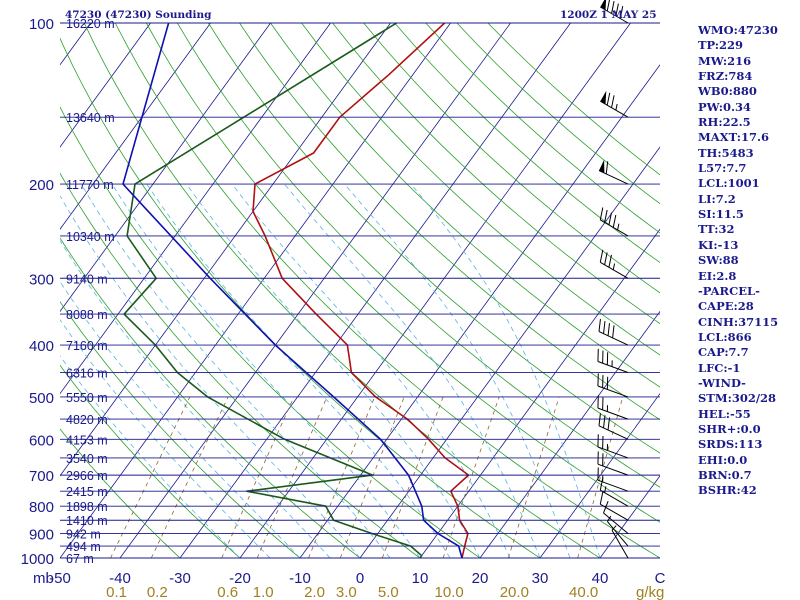 Image resolution: width=800 pixels, height=600 pixels. I want to click on pressure-tick-label: 700, so click(41, 476).